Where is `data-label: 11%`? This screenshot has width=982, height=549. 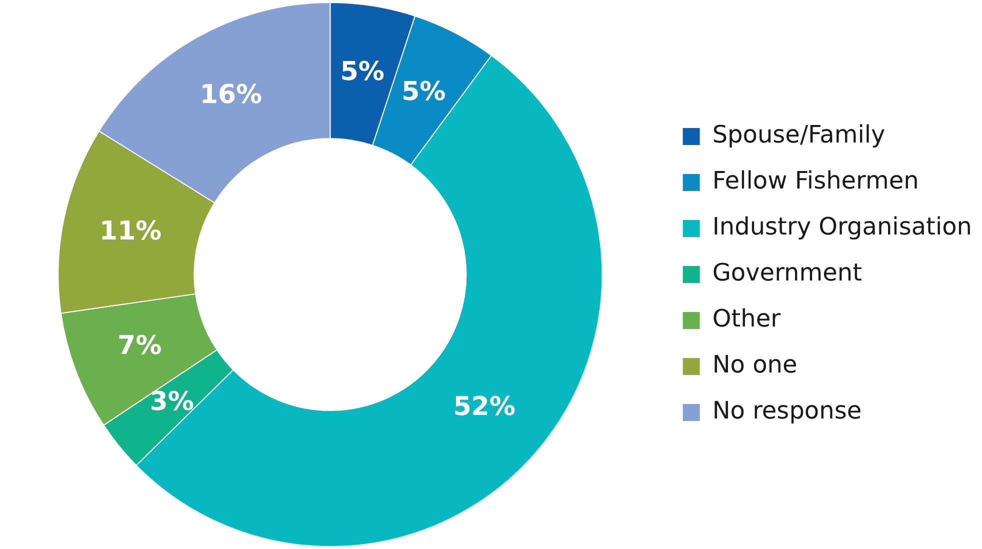
data-label: 11% is located at coordinates (130, 231).